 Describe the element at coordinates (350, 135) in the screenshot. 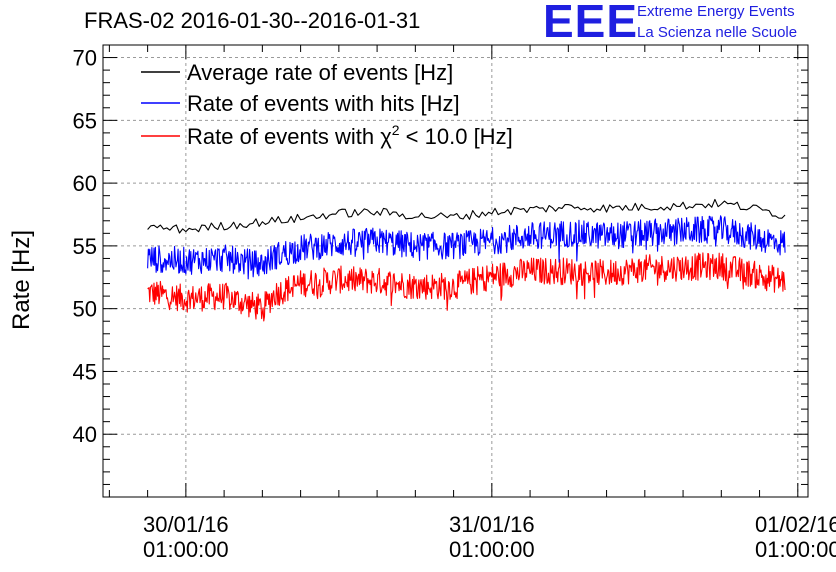

I see `legend-label-3: Rate of events with χ2 < 10.0 [Hz]` at that location.